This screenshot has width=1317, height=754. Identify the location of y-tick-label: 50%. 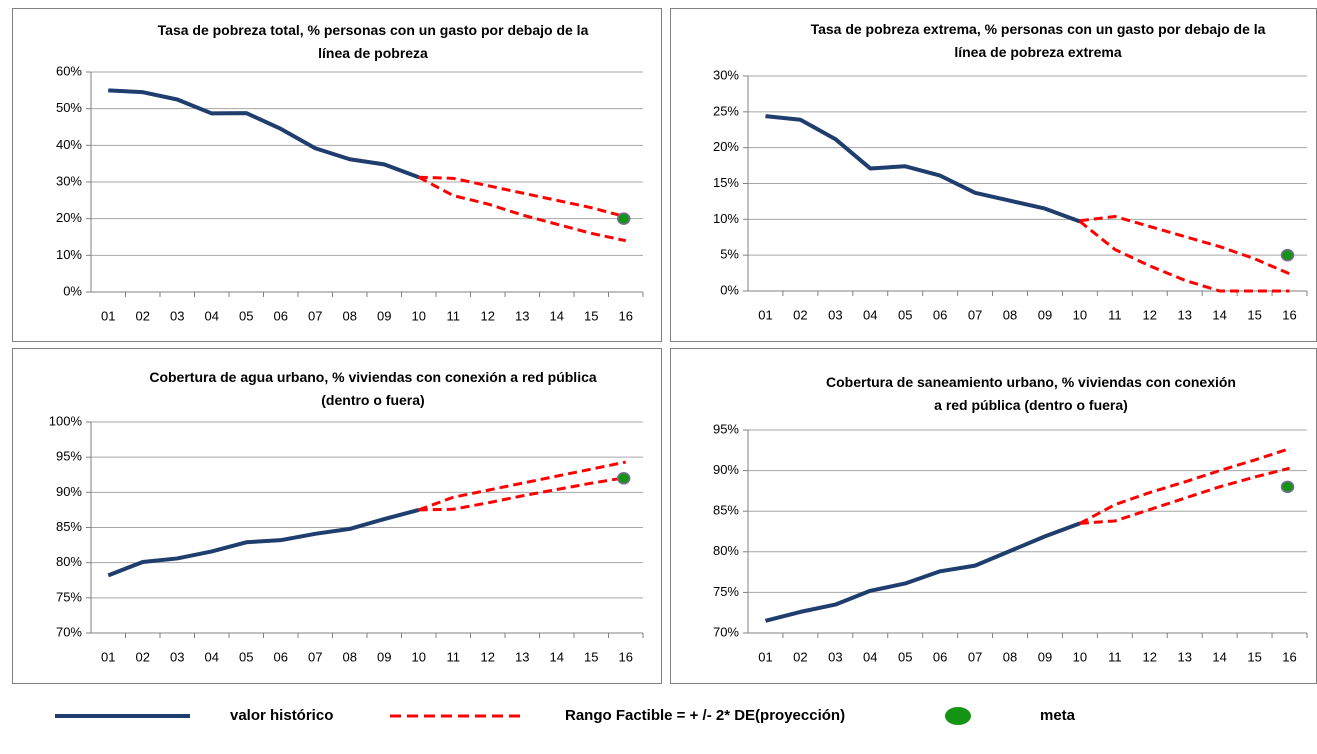
(69, 107).